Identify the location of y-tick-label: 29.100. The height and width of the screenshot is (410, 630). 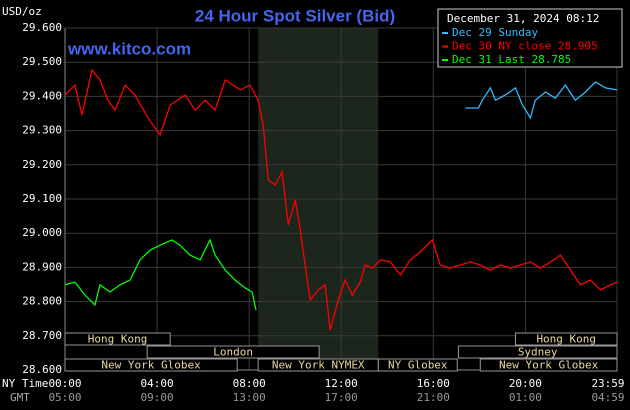
(42, 198).